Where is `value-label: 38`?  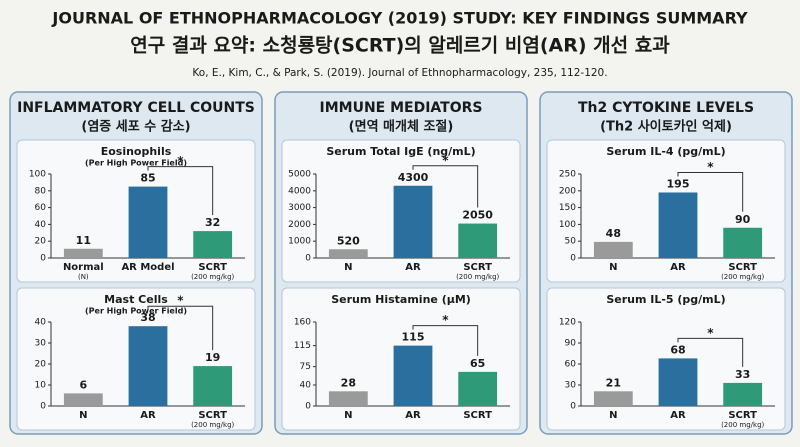
value-label: 38 is located at coordinates (147, 317).